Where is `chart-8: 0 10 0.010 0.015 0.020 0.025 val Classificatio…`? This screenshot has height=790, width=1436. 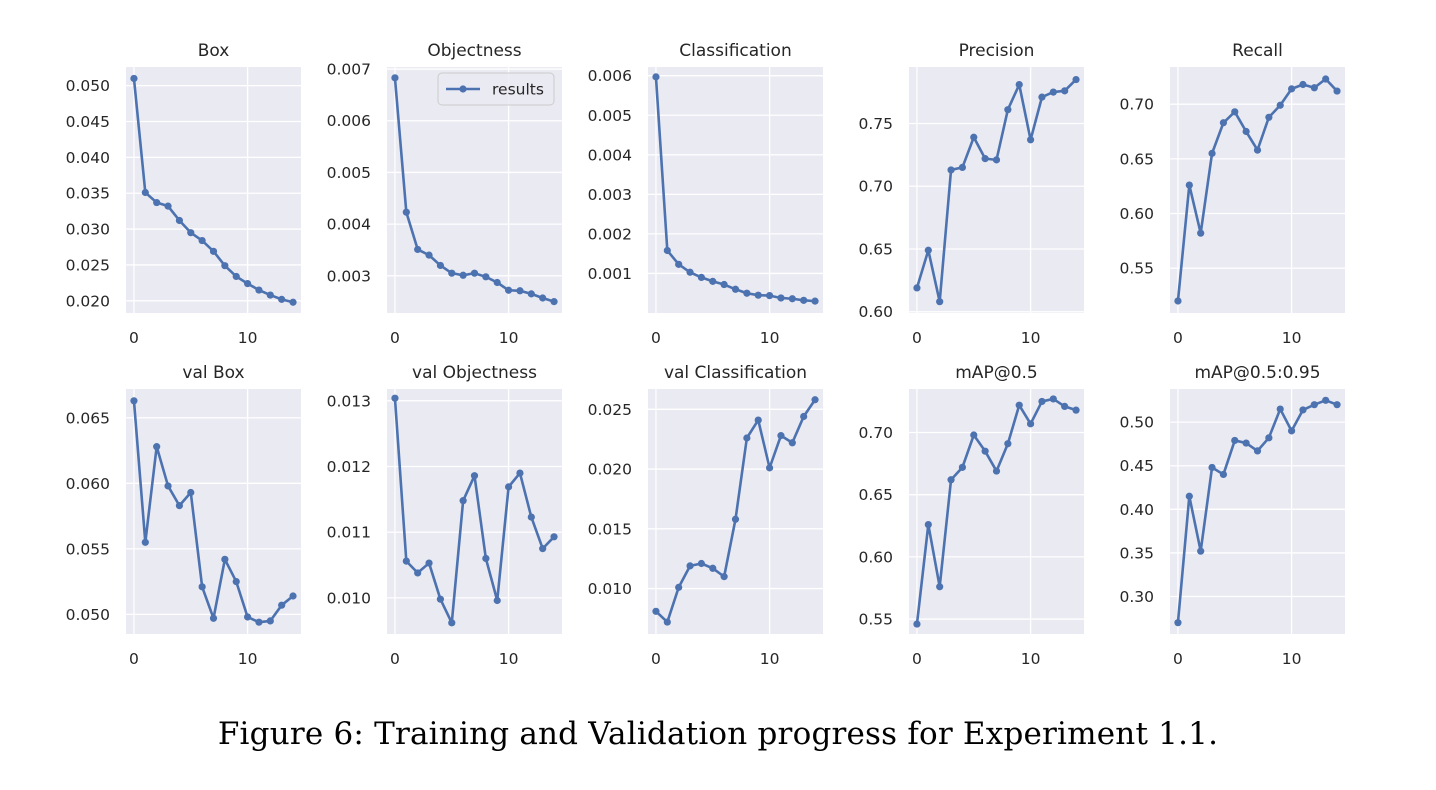 chart-8: 0 10 0.010 0.015 0.020 0.025 val Classificatio… is located at coordinates (705, 515).